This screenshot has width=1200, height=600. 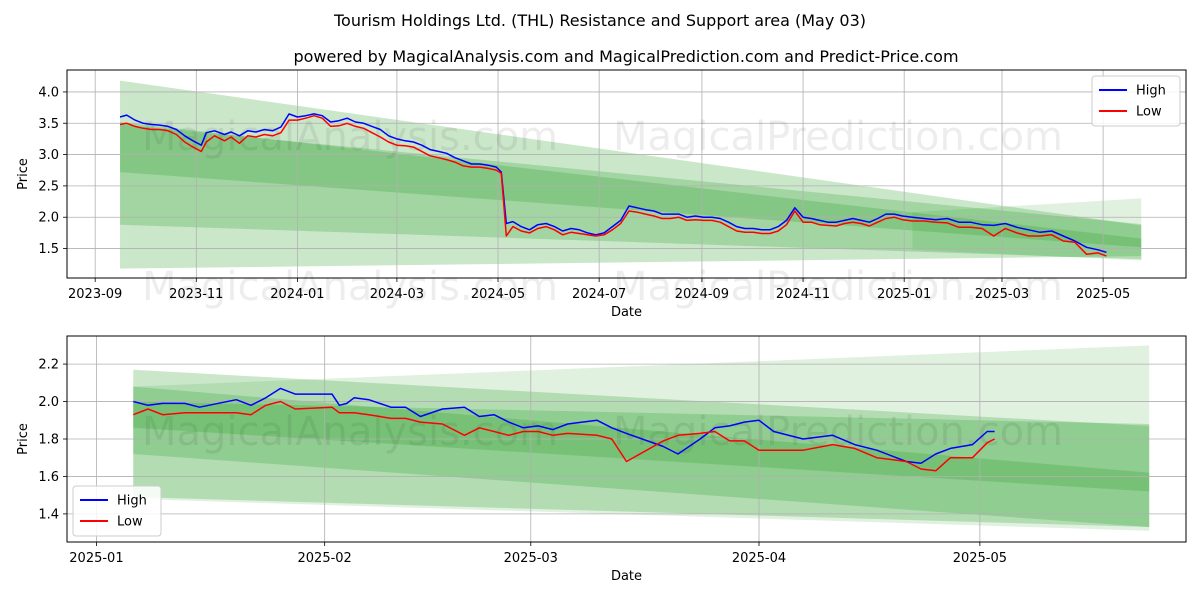 What do you see at coordinates (48, 440) in the screenshot?
I see `y-tick-label: 1.8` at bounding box center [48, 440].